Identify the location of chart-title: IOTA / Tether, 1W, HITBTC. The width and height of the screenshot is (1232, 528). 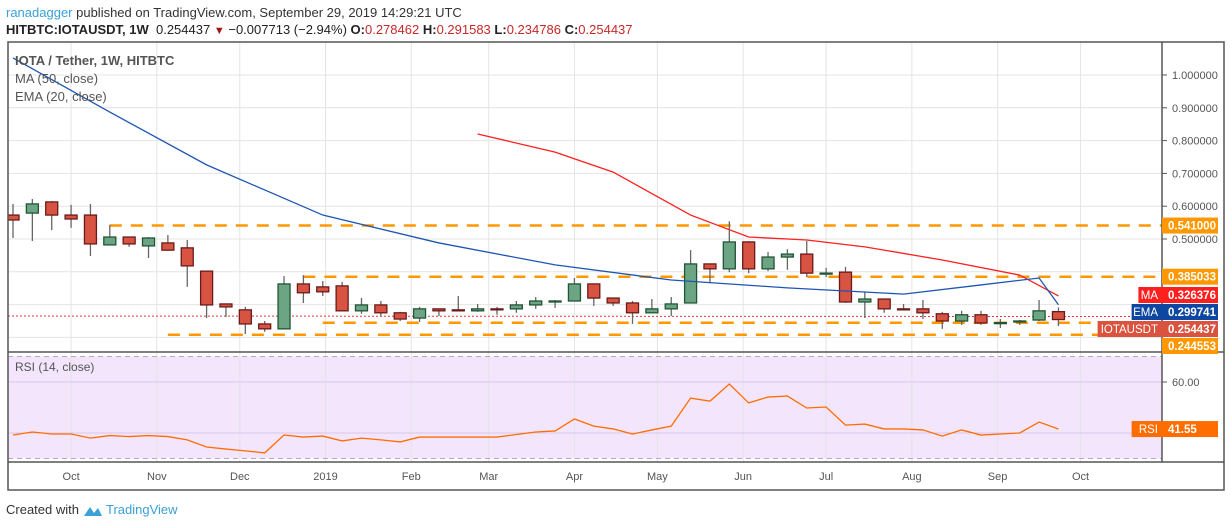
(95, 60).